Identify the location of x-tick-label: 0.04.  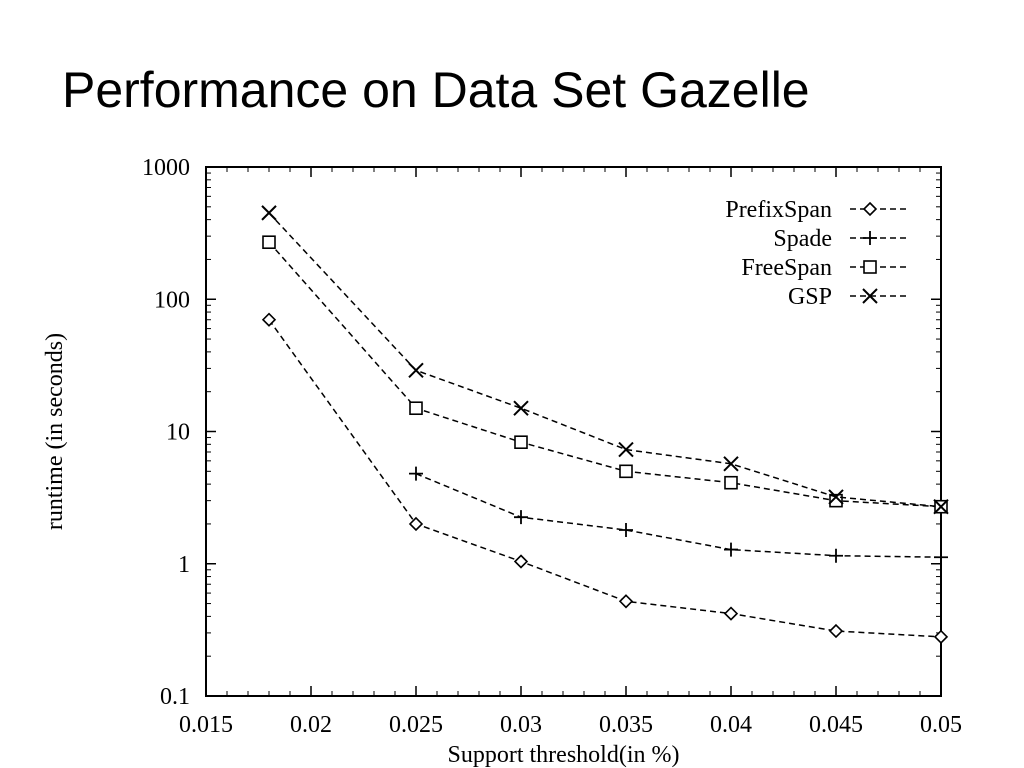
(731, 725).